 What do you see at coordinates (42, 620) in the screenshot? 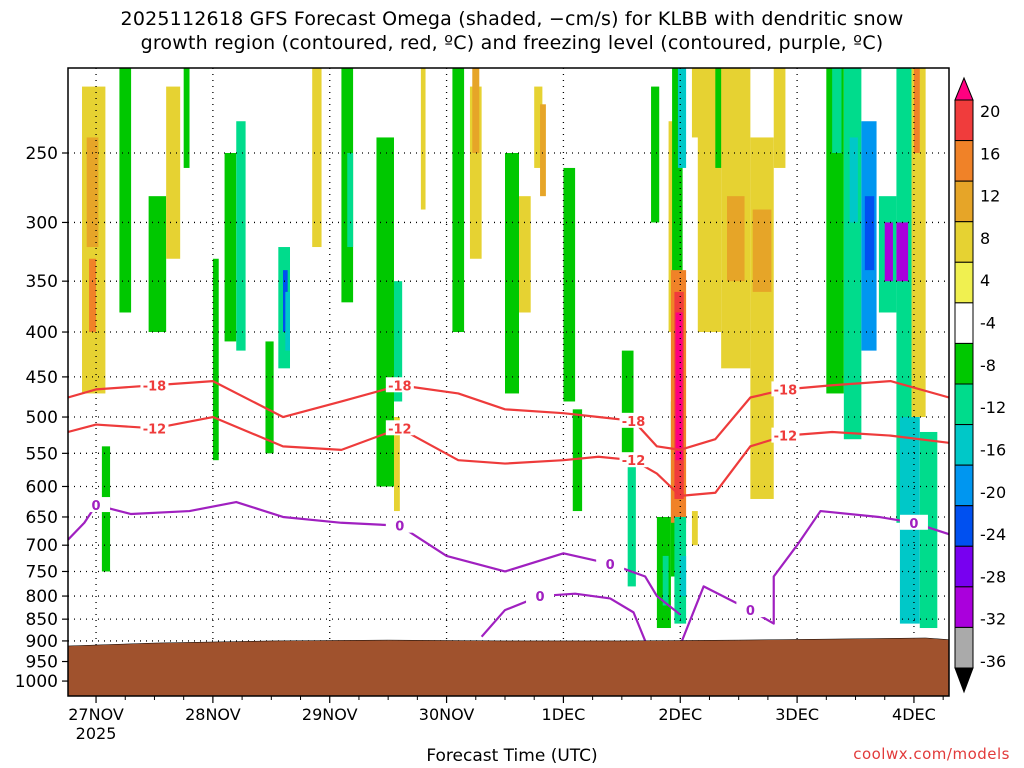
I see `y-tick-label: 850` at bounding box center [42, 620].